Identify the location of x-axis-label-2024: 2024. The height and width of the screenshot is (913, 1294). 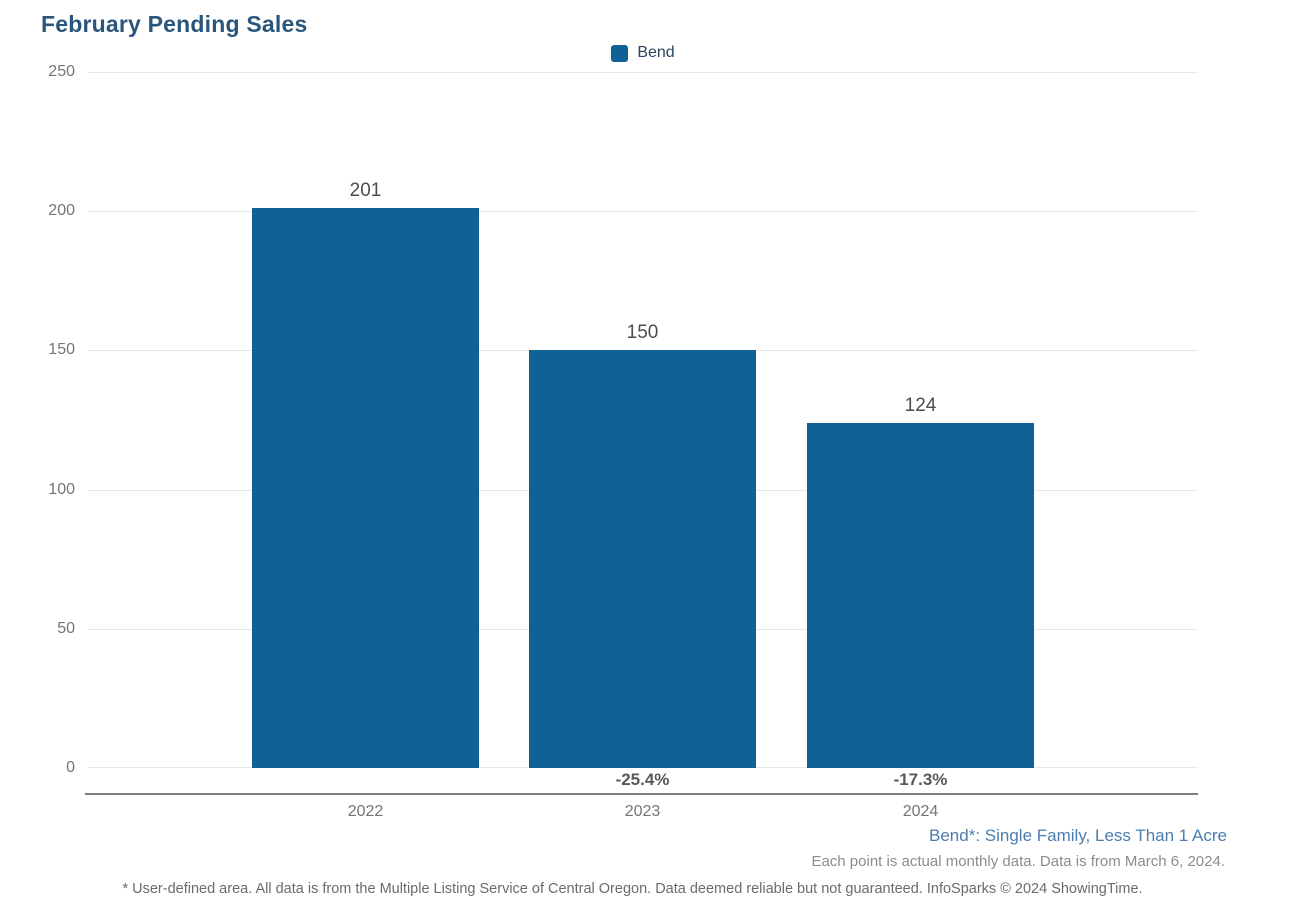
(920, 811).